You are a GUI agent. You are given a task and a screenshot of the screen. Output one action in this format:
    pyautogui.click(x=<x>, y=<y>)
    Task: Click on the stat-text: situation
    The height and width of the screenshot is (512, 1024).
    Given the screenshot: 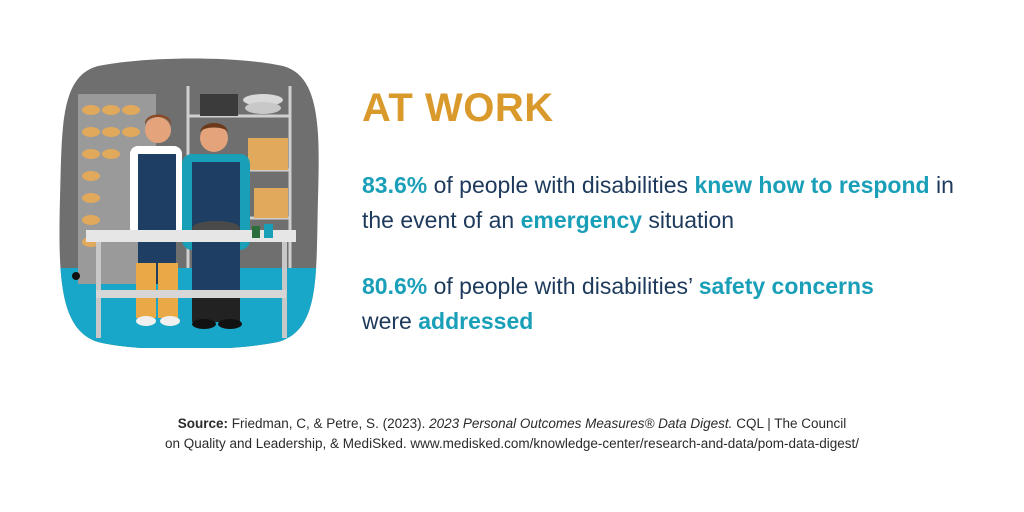 What is the action you would take?
    pyautogui.click(x=688, y=220)
    